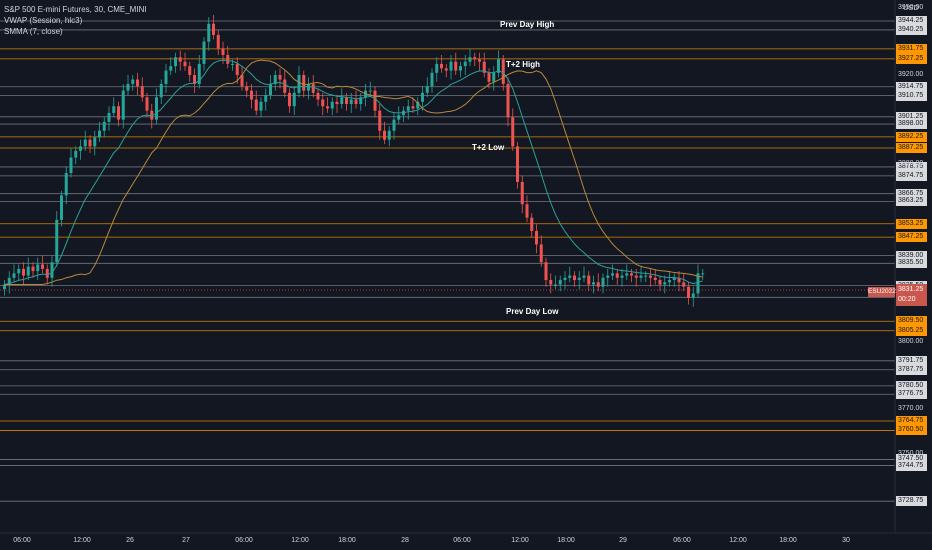 This screenshot has width=932, height=550. Describe the element at coordinates (33, 31) in the screenshot. I see `smma-legend: SMMA (7, close)` at that location.